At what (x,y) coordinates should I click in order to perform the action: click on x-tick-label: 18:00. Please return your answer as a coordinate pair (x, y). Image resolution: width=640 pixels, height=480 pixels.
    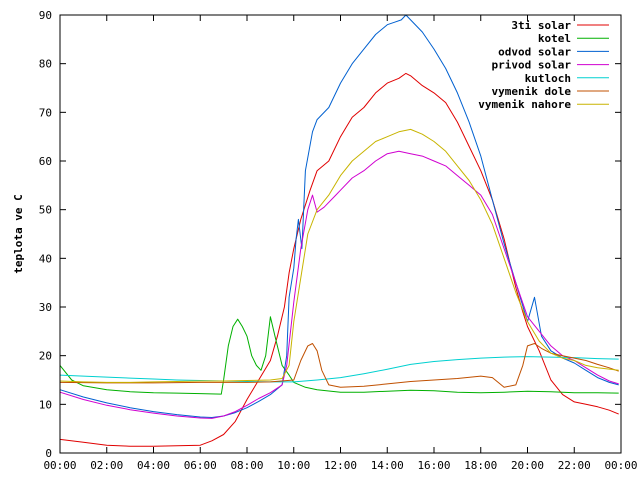
    Looking at the image, I should click on (480, 465).